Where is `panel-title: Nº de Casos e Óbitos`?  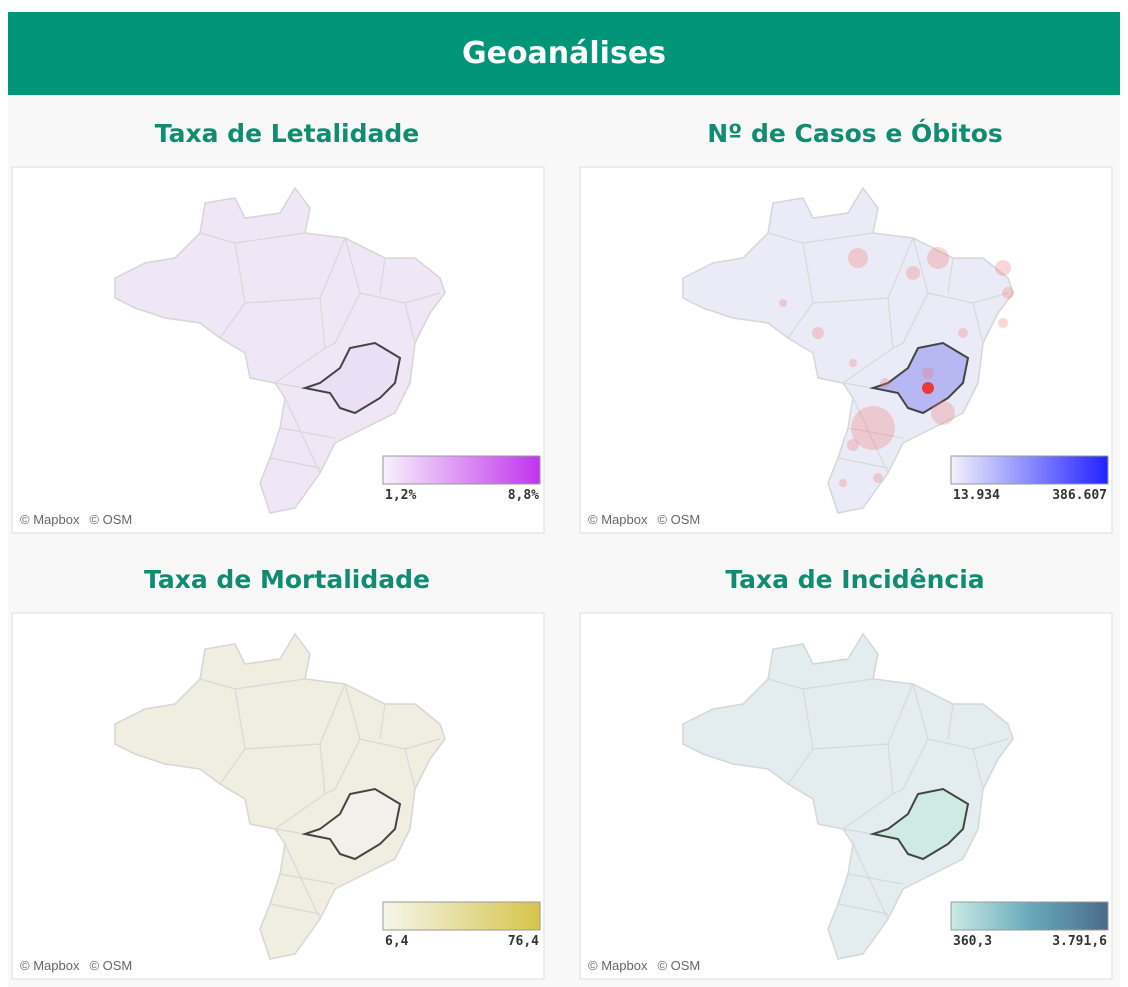 panel-title: Nº de Casos e Óbitos is located at coordinates (855, 133).